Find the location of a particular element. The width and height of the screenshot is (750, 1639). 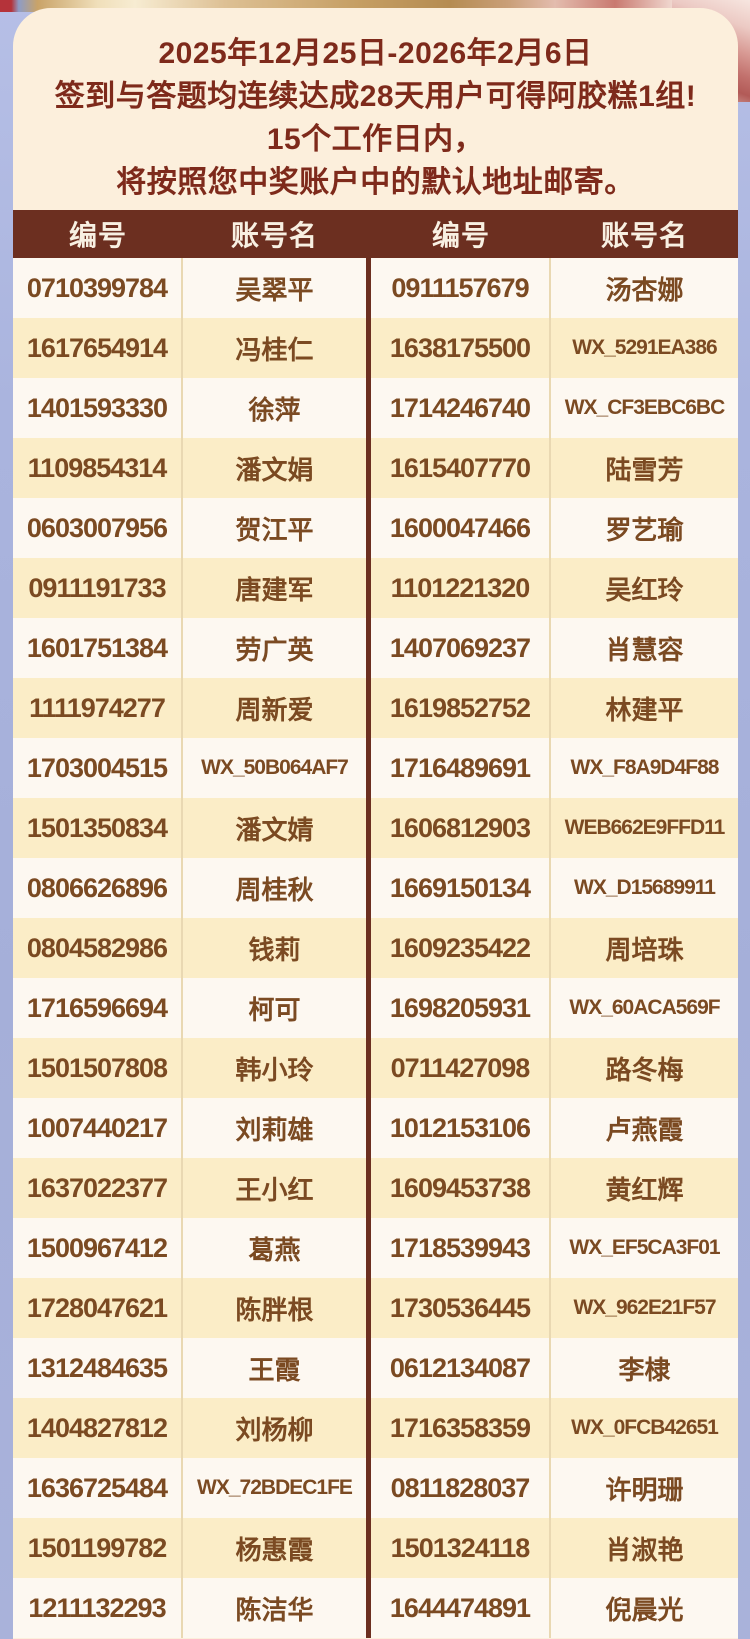

winner-name-left: 唐建军 is located at coordinates (274, 589).